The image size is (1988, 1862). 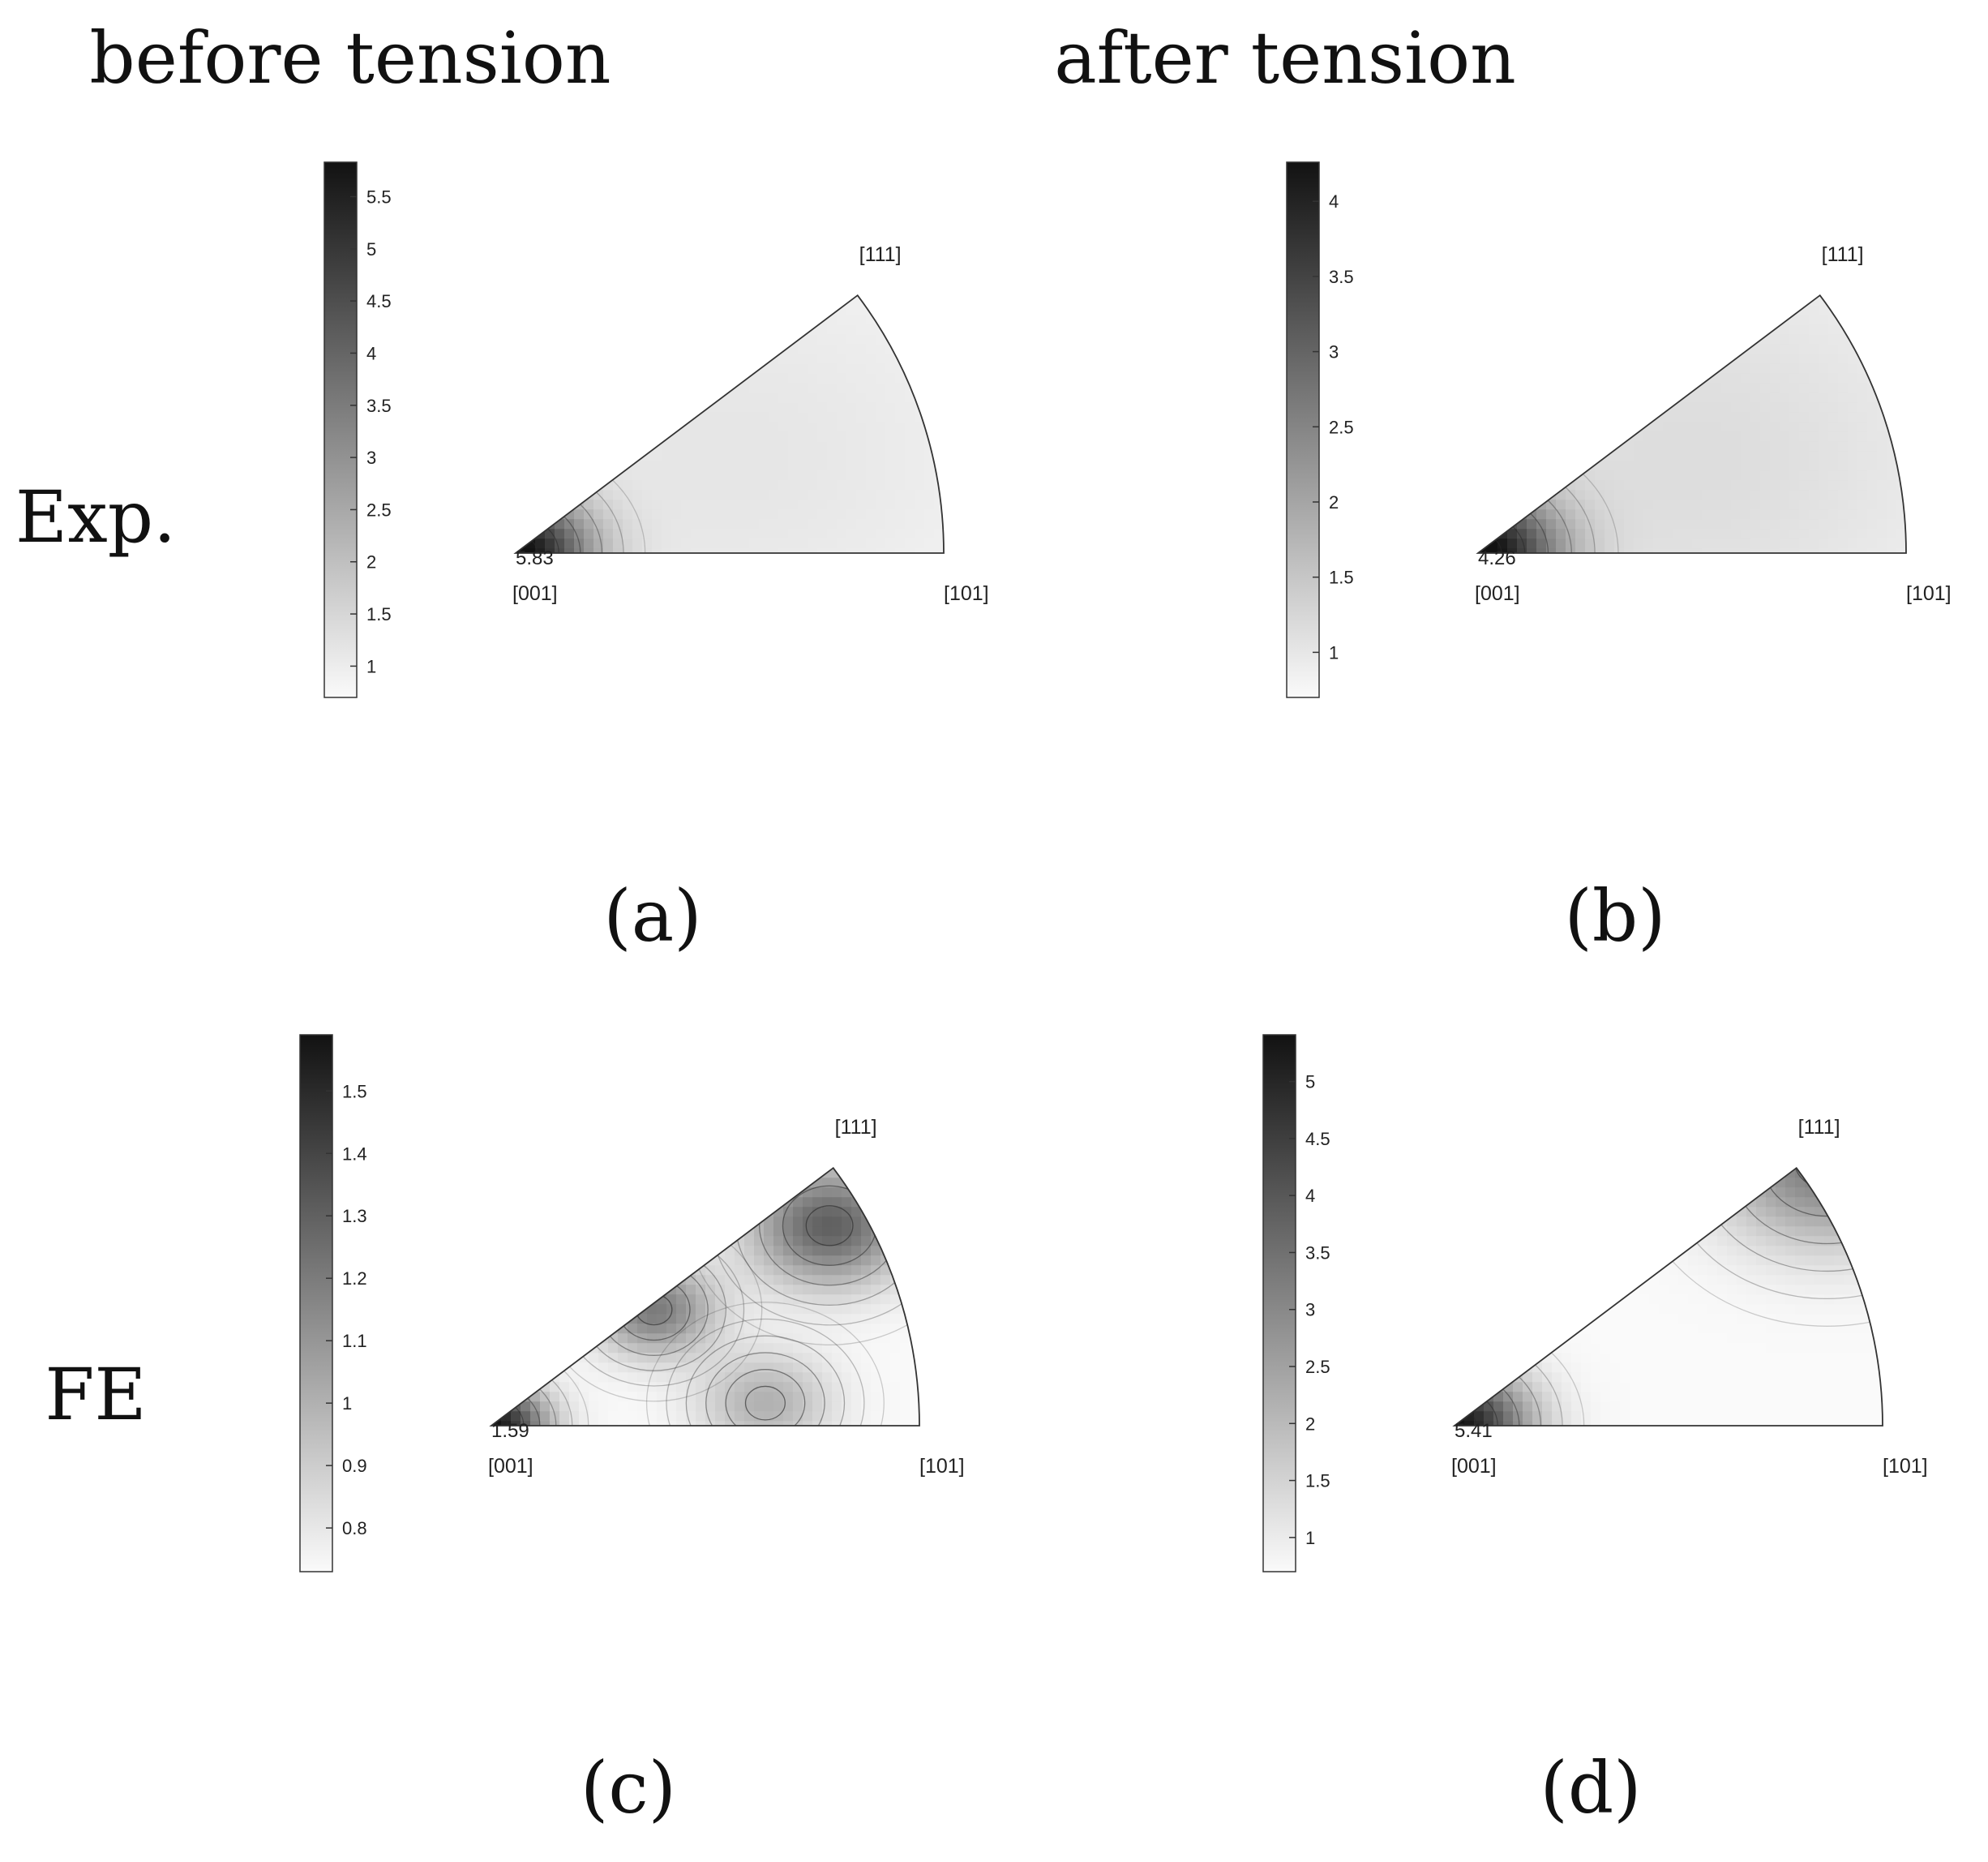 I want to click on colorbar-tick-label: 1.2, so click(x=354, y=1278).